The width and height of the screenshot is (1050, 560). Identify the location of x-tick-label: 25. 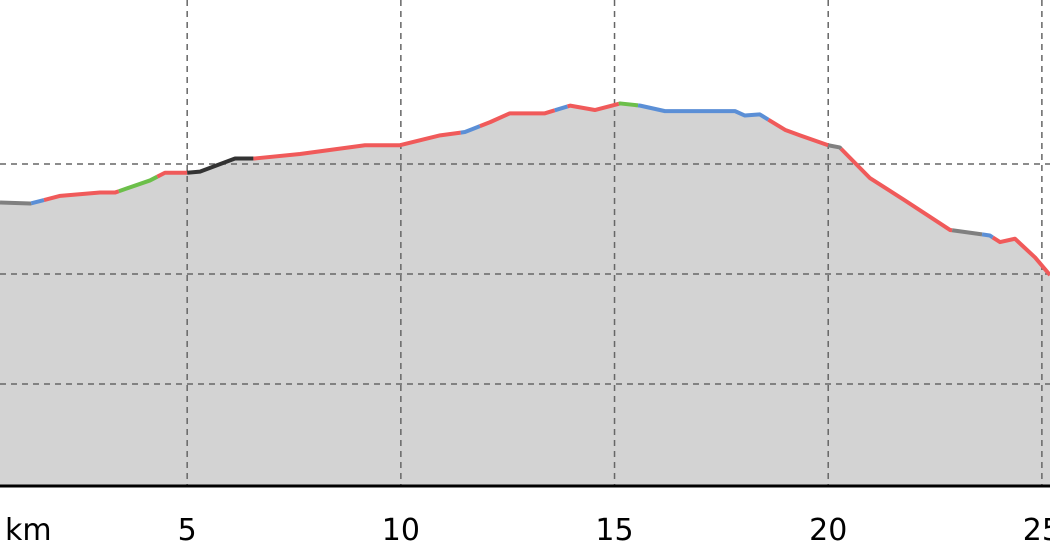
(1036, 530).